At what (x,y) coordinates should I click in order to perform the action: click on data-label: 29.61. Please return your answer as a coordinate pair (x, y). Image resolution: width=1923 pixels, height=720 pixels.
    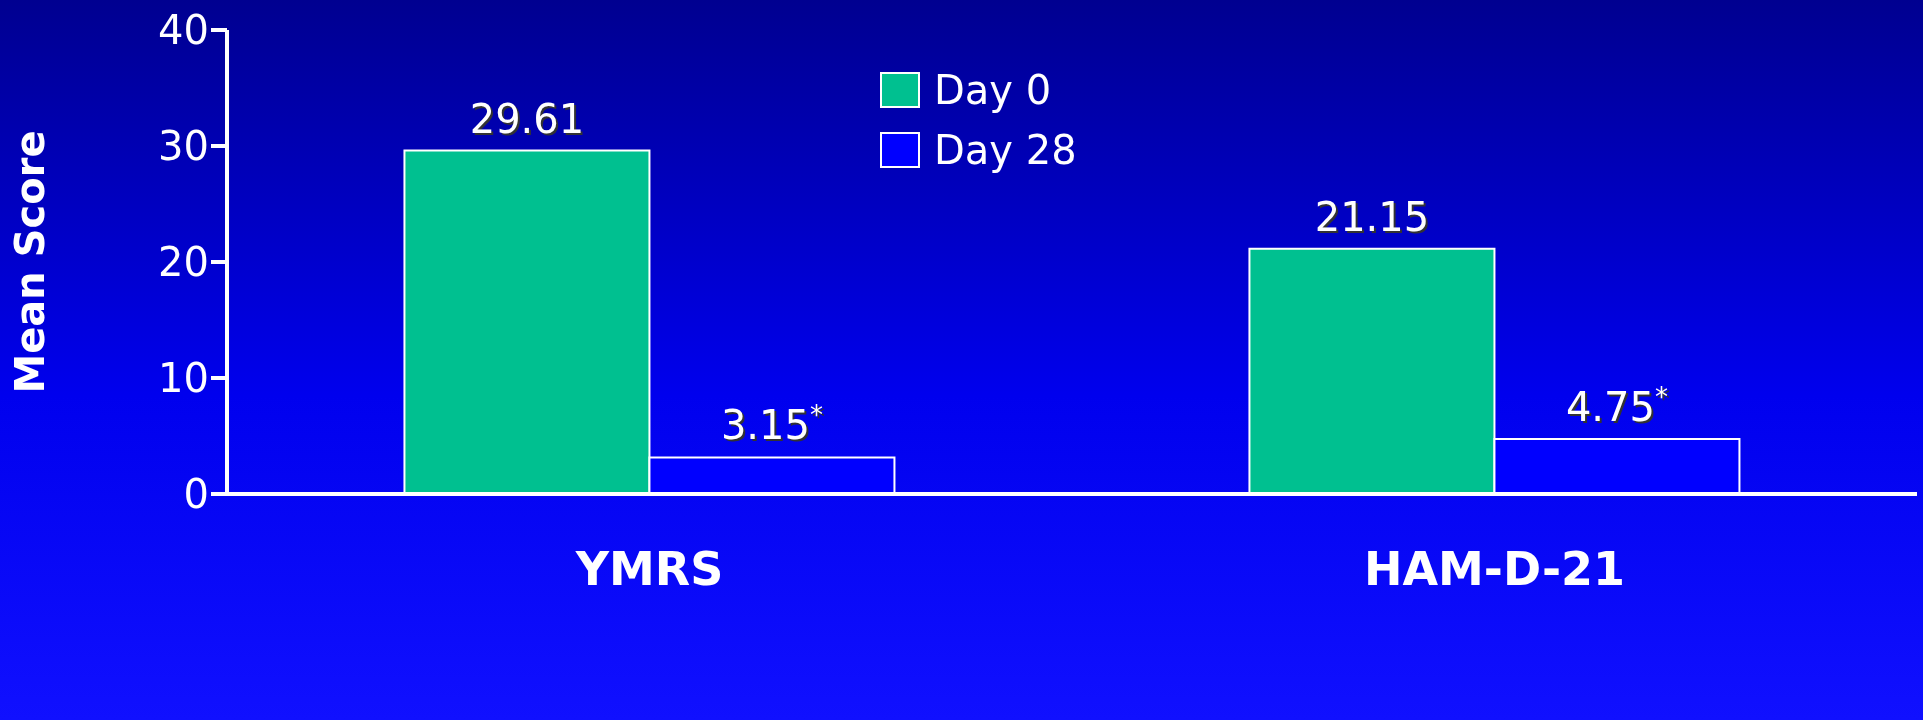
    Looking at the image, I should click on (529, 120).